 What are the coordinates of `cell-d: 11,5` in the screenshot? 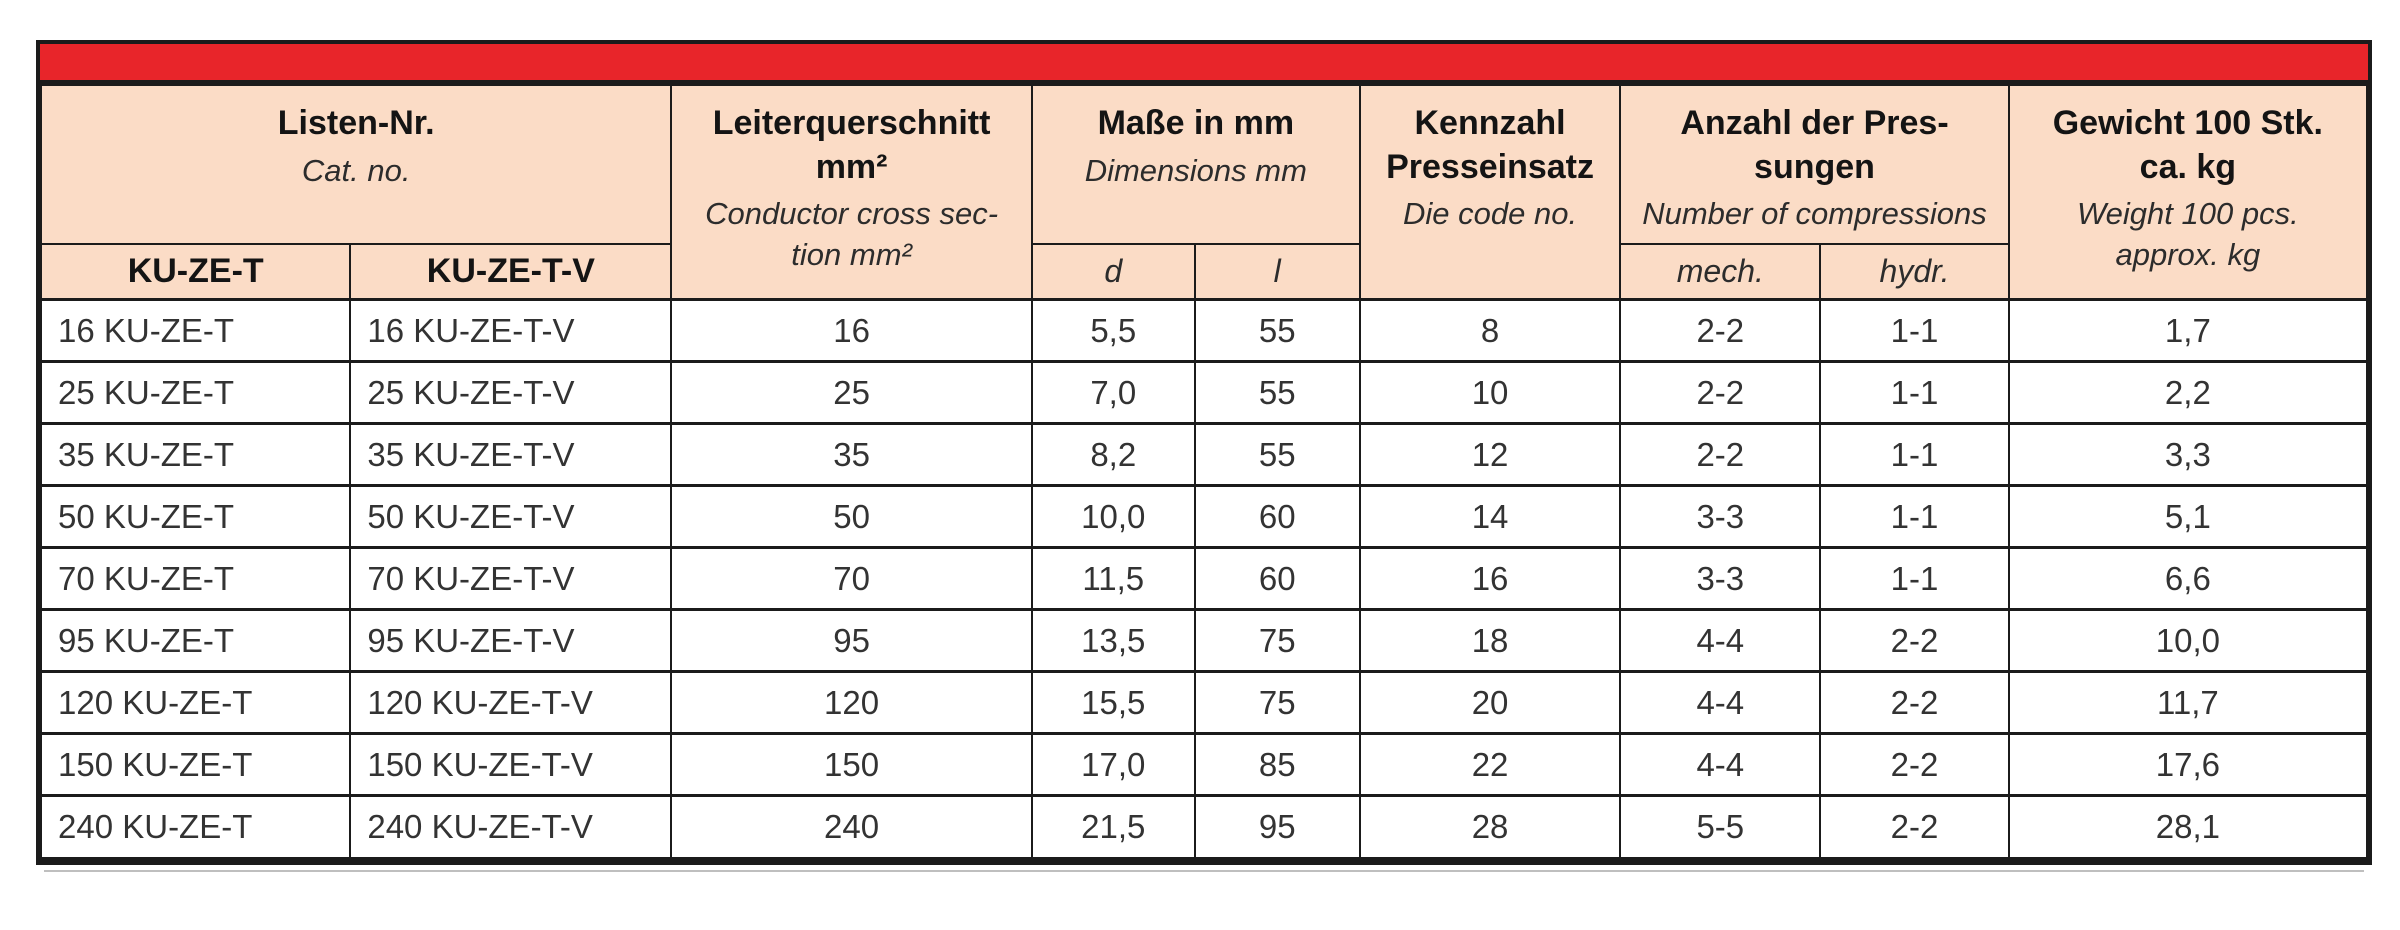 It's located at (1113, 578).